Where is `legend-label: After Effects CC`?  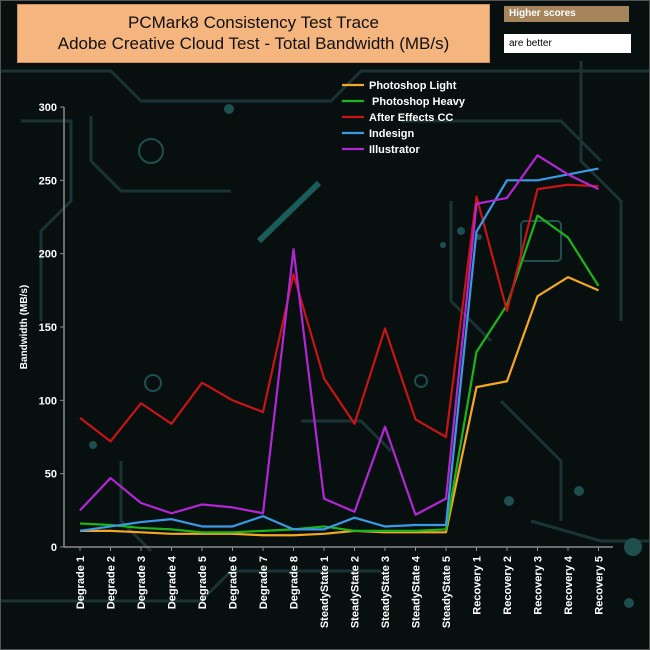
legend-label: After Effects CC is located at coordinates (411, 118).